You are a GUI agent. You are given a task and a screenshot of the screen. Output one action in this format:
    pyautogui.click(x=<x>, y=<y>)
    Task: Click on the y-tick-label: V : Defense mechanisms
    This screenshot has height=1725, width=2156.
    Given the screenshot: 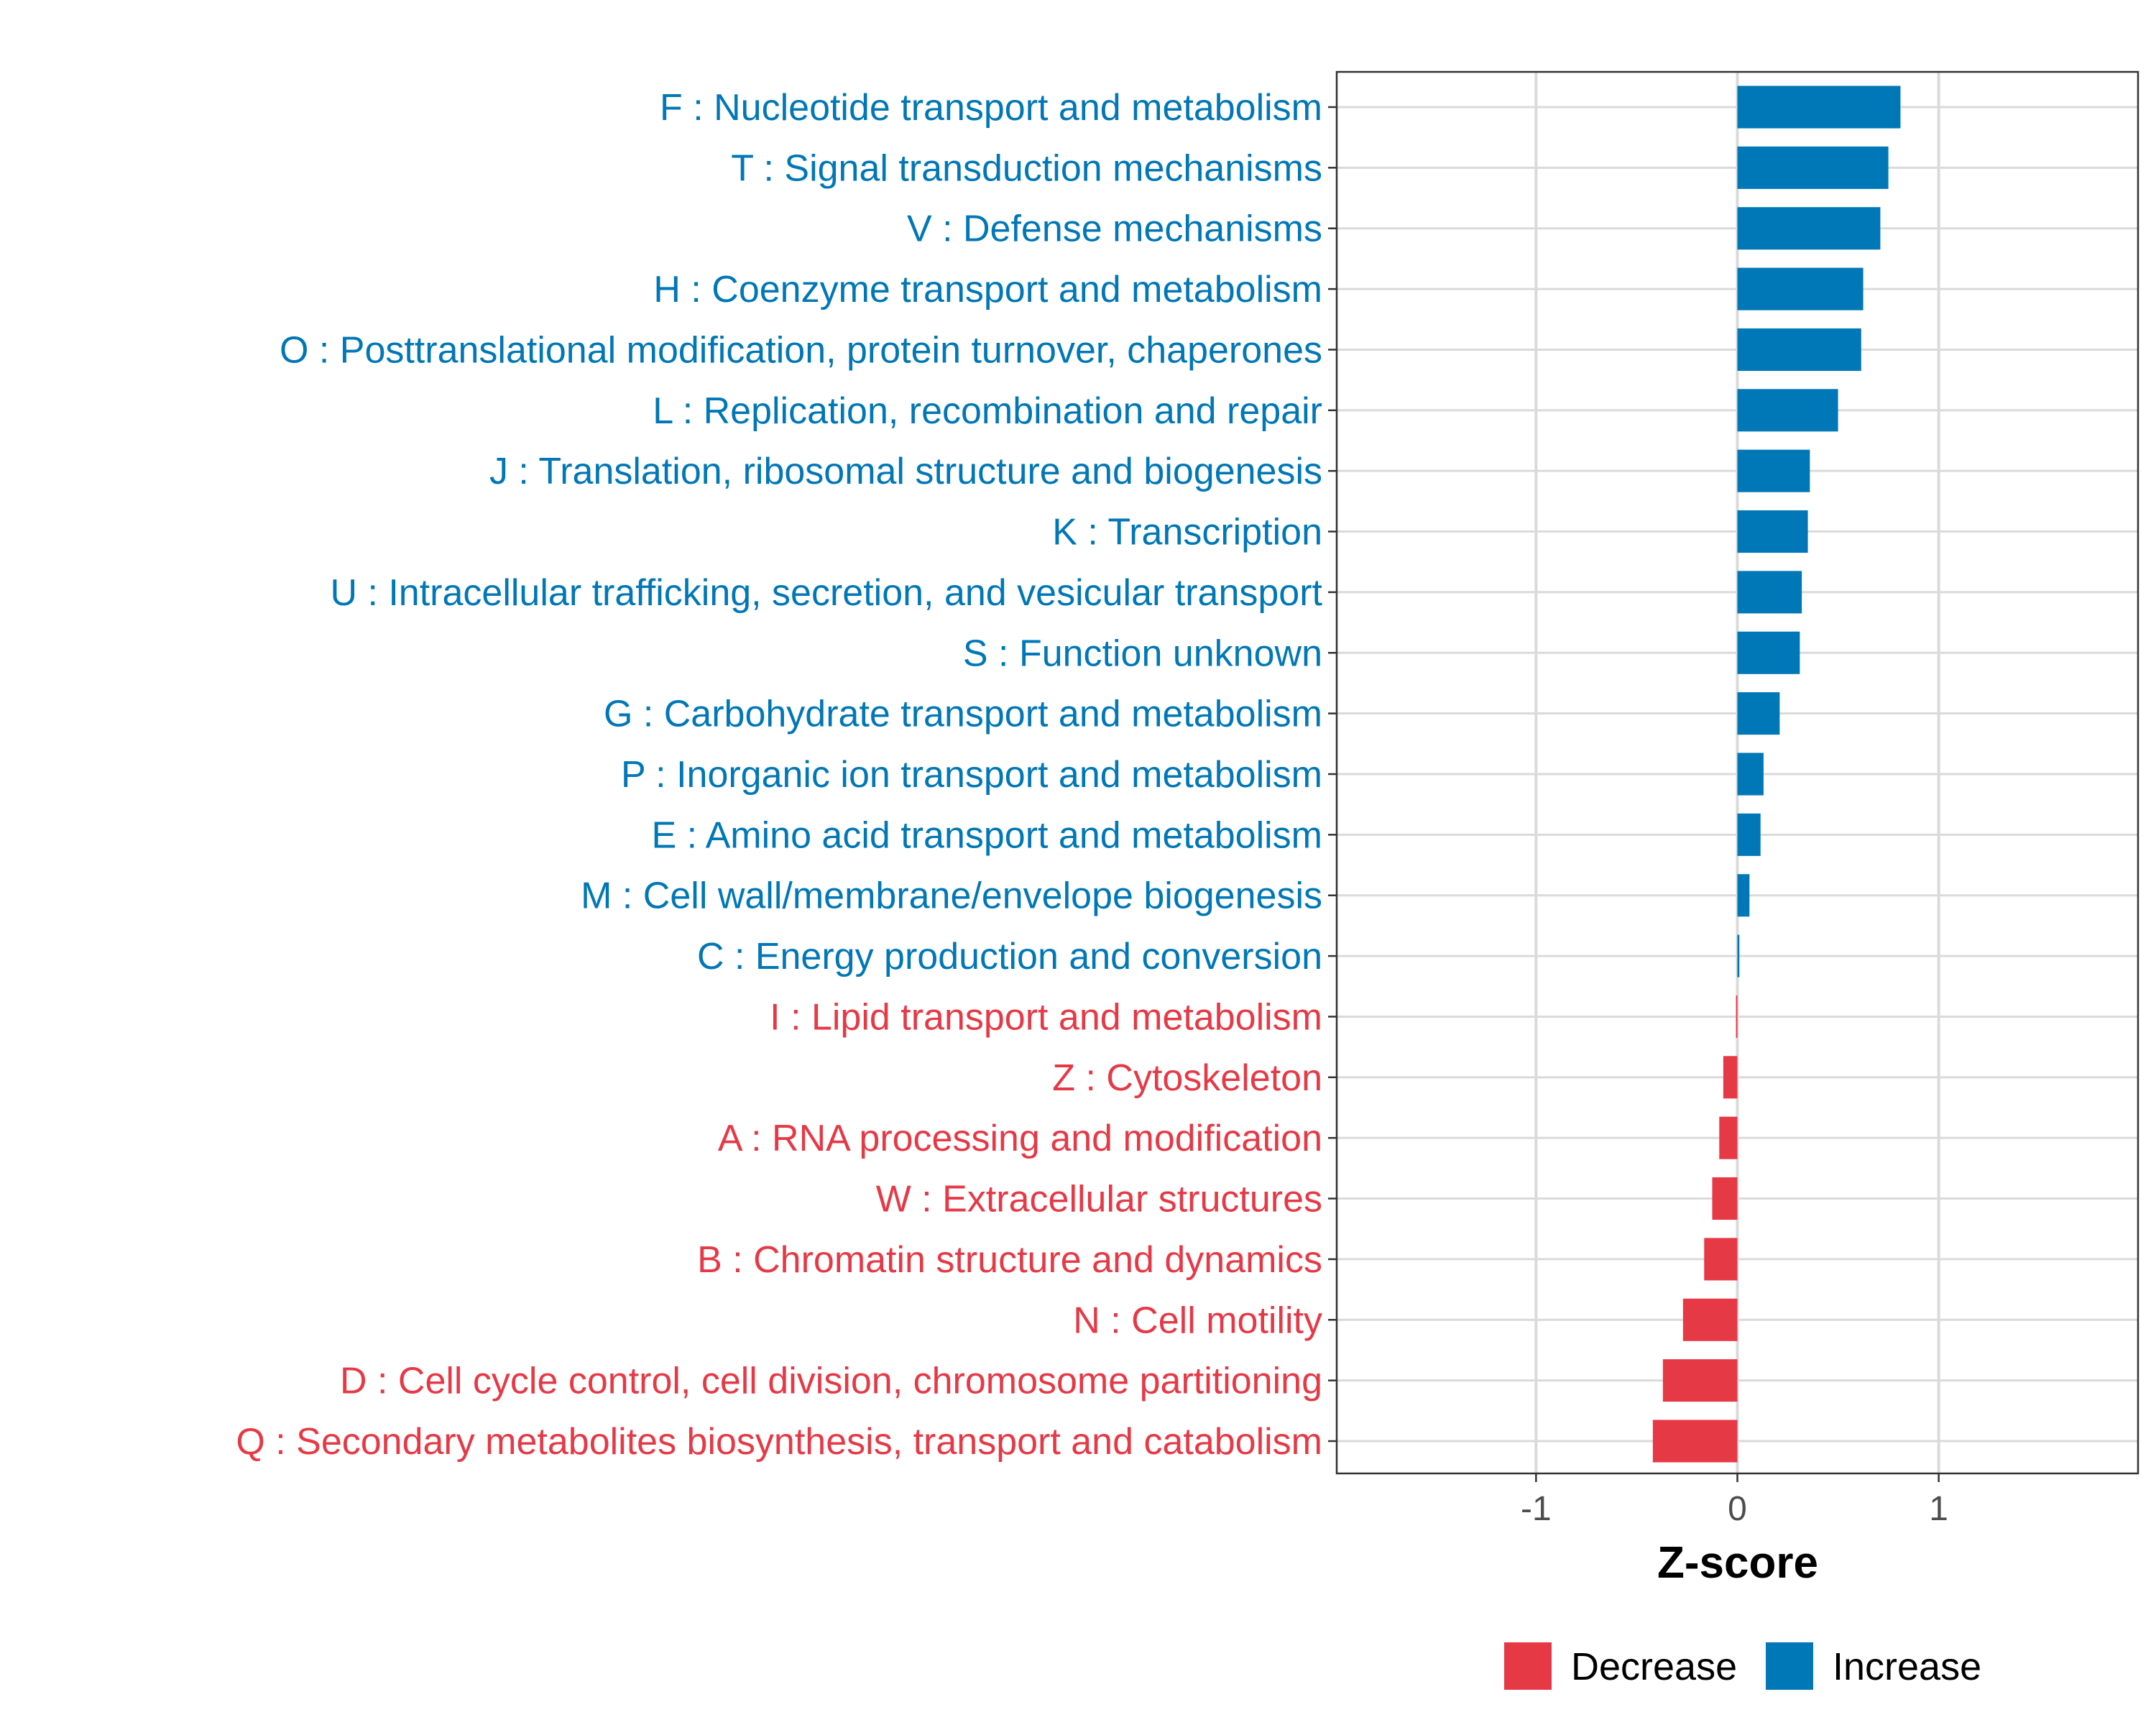 What is the action you would take?
    pyautogui.click(x=1114, y=229)
    